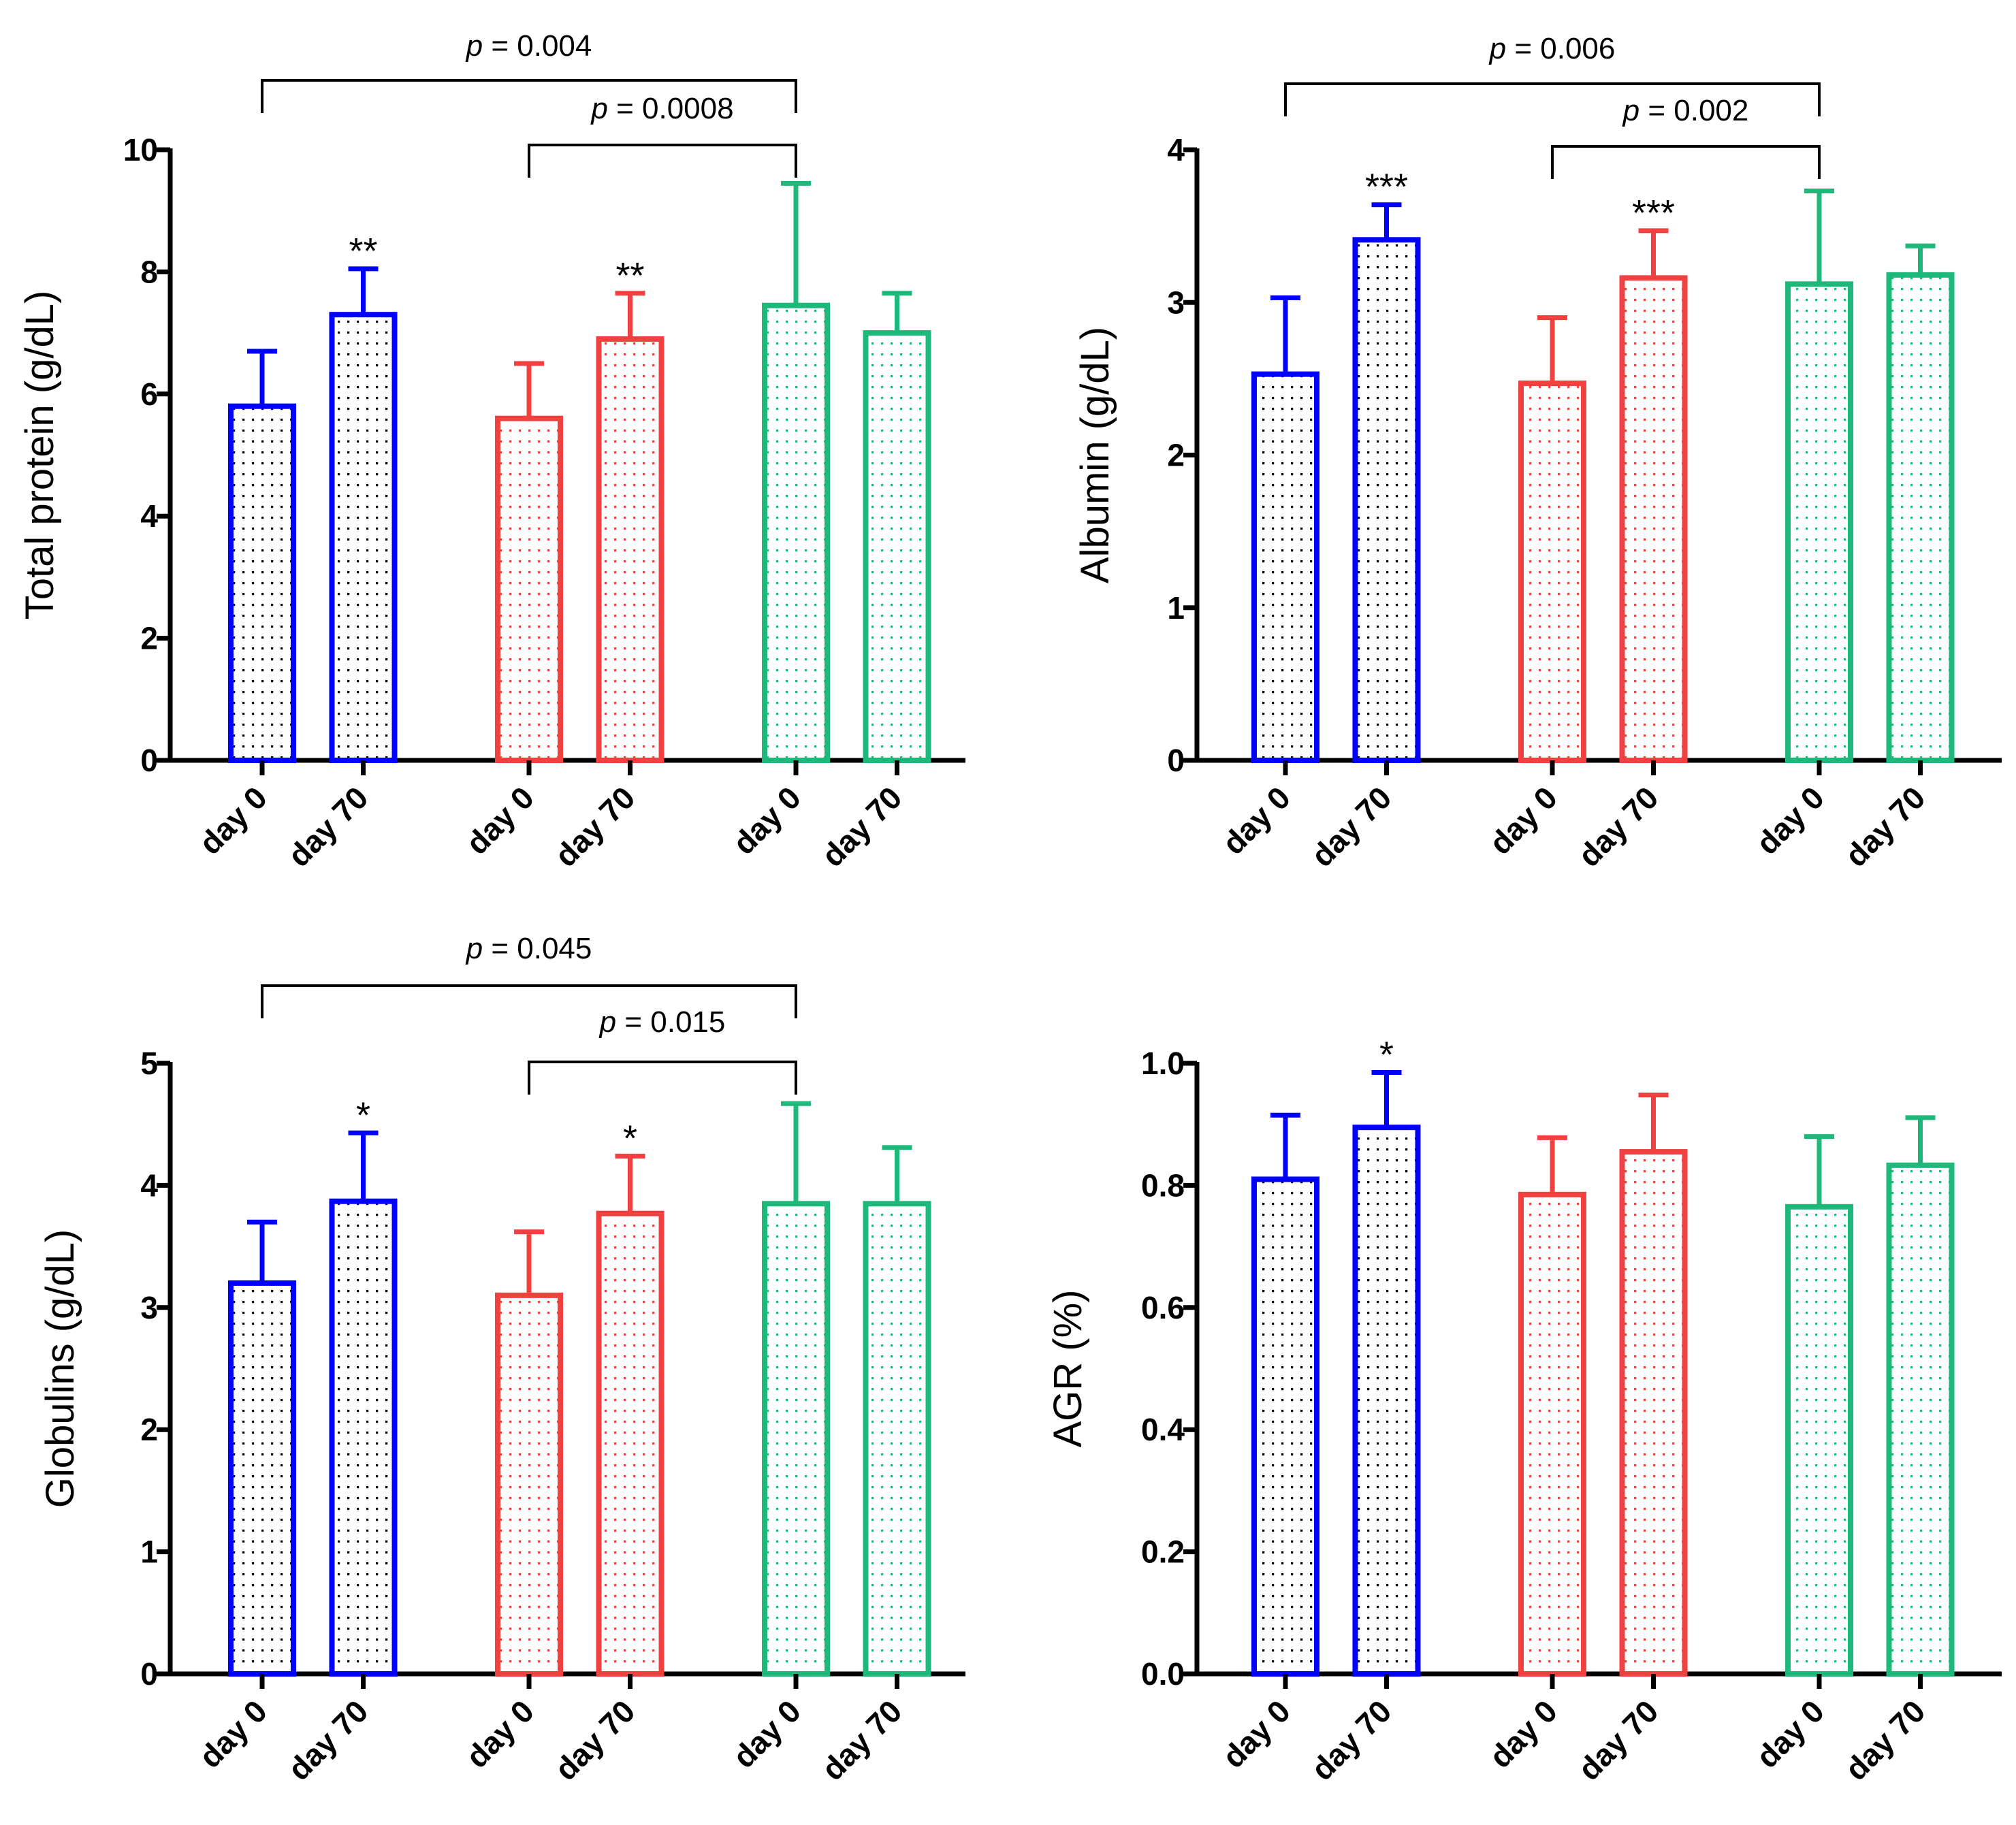 This screenshot has width=2016, height=1825. What do you see at coordinates (140, 149) in the screenshot?
I see `y-tick-label: 10` at bounding box center [140, 149].